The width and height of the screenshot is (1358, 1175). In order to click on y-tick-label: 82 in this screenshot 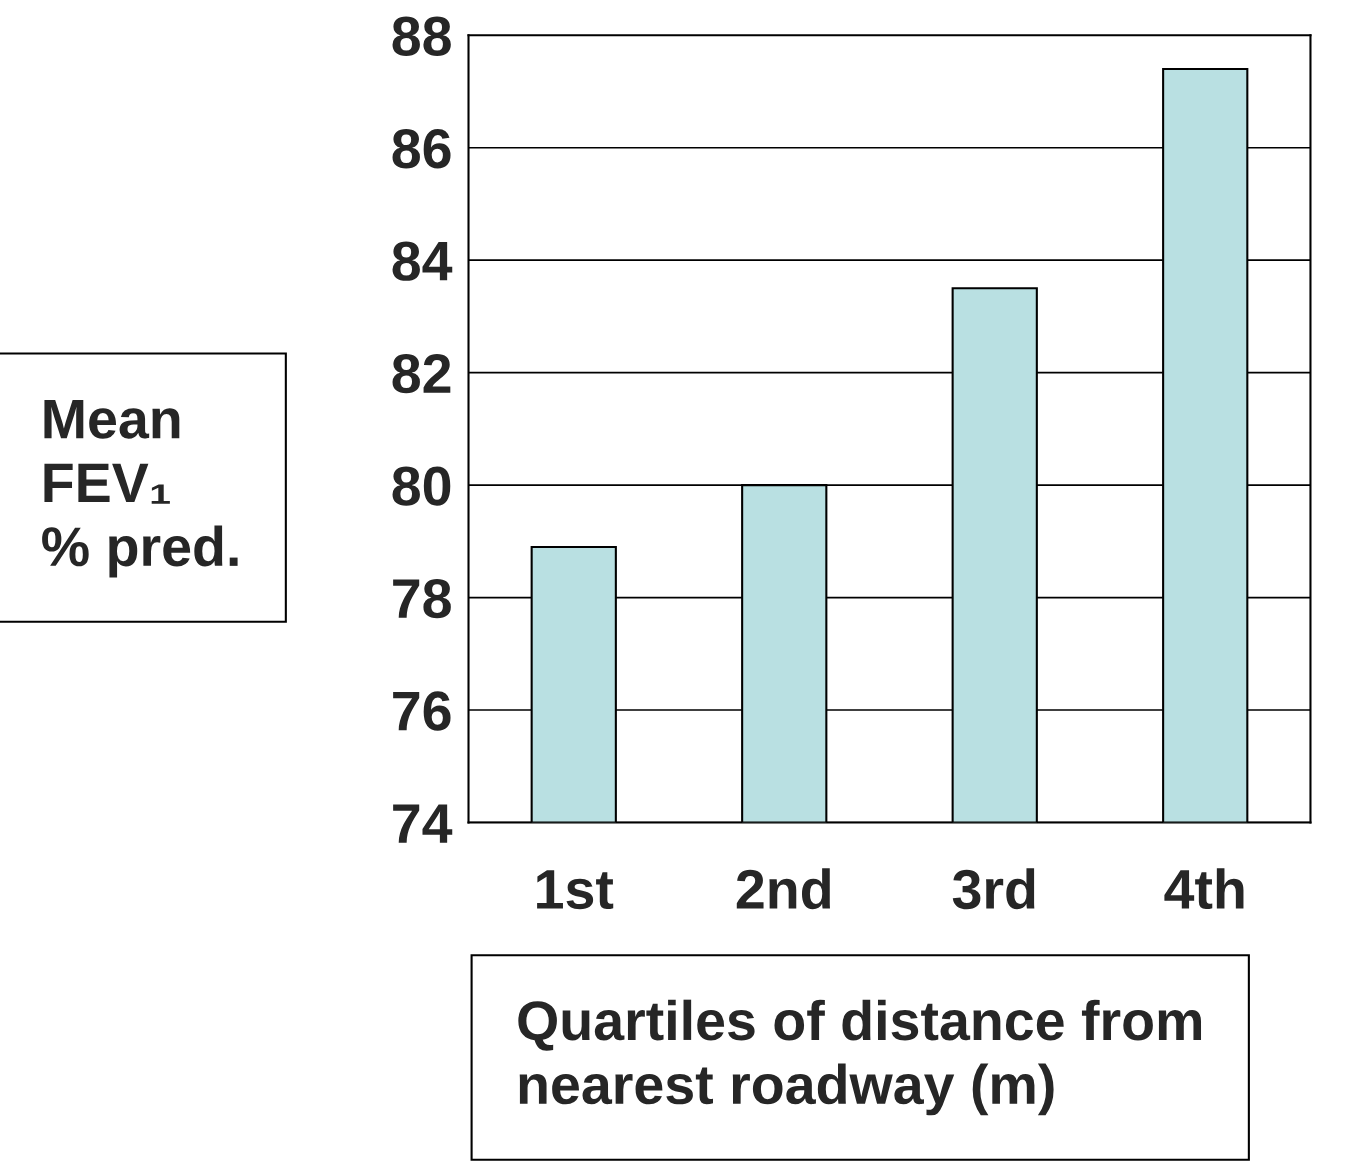, I will do `click(421, 373)`.